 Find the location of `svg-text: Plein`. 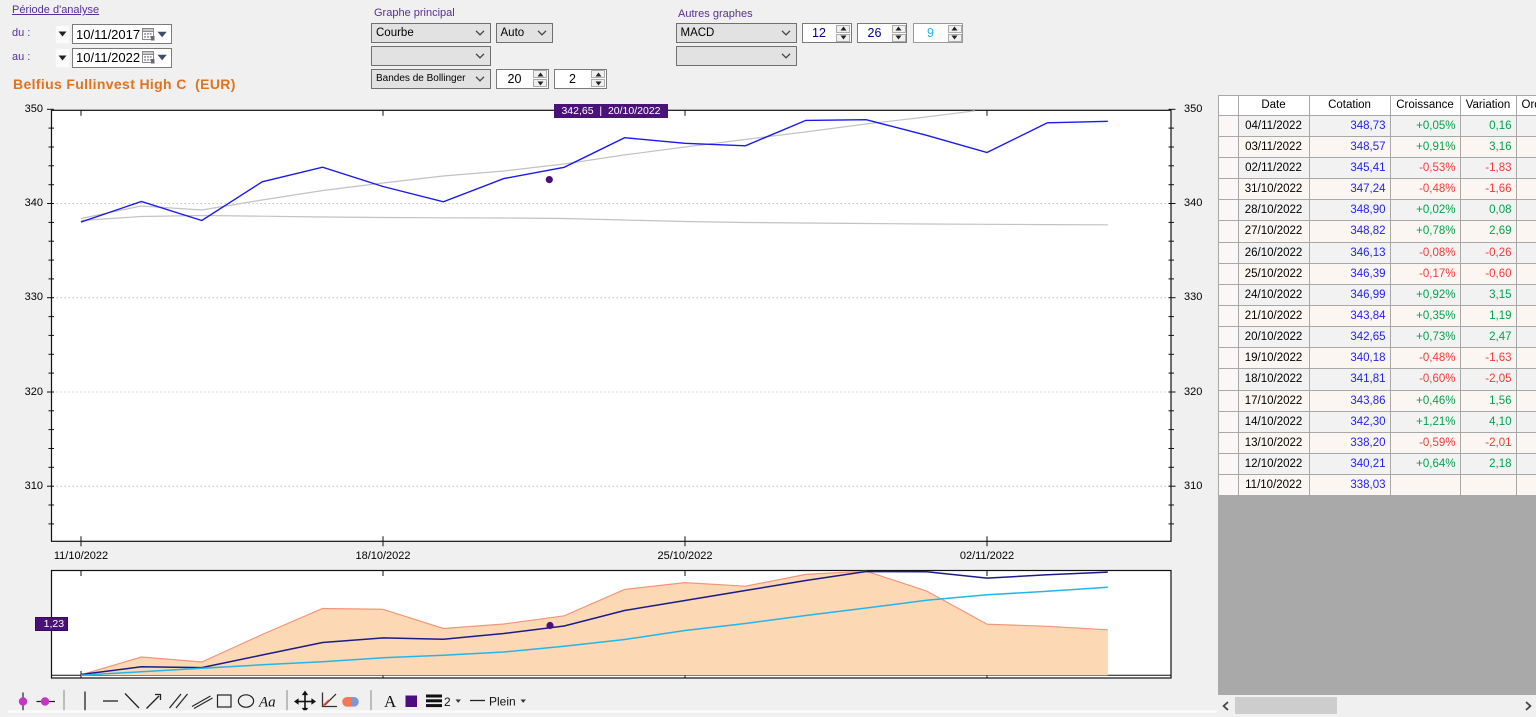

svg-text: Plein is located at coordinates (502, 702).